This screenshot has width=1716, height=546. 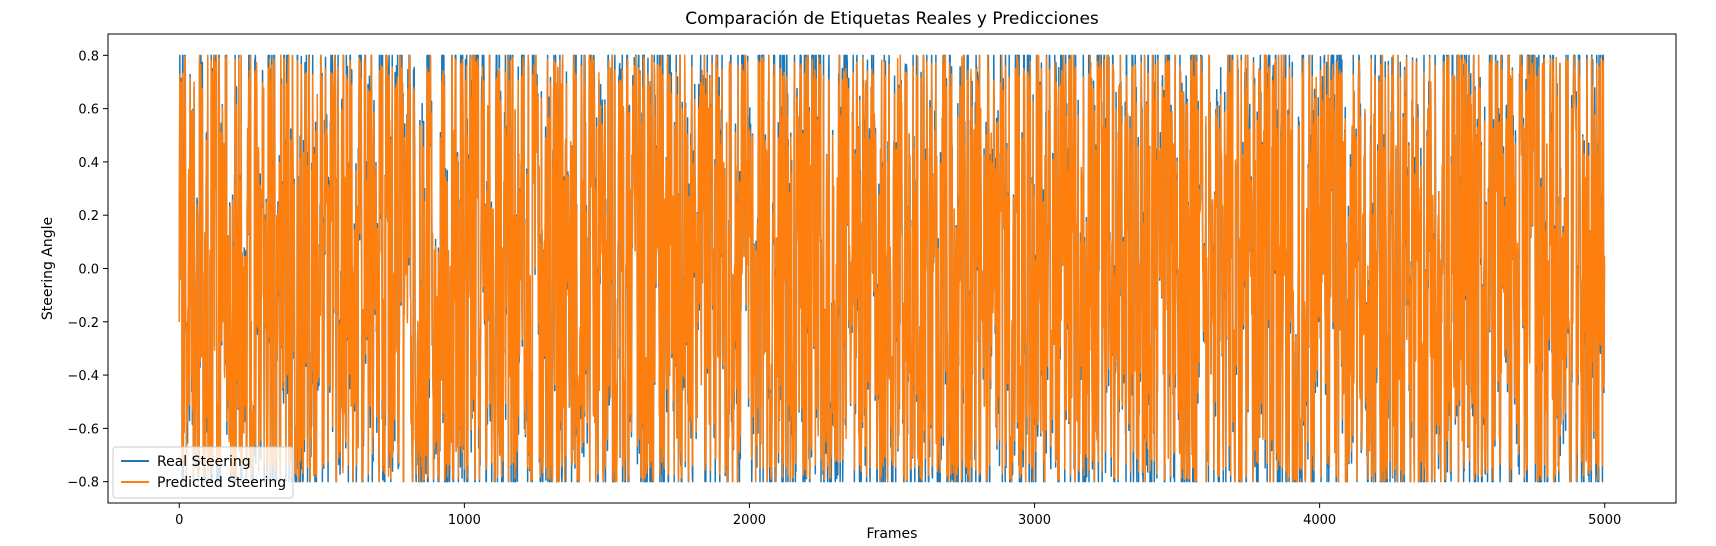 I want to click on x-tick-label: 5000, so click(x=1604, y=520).